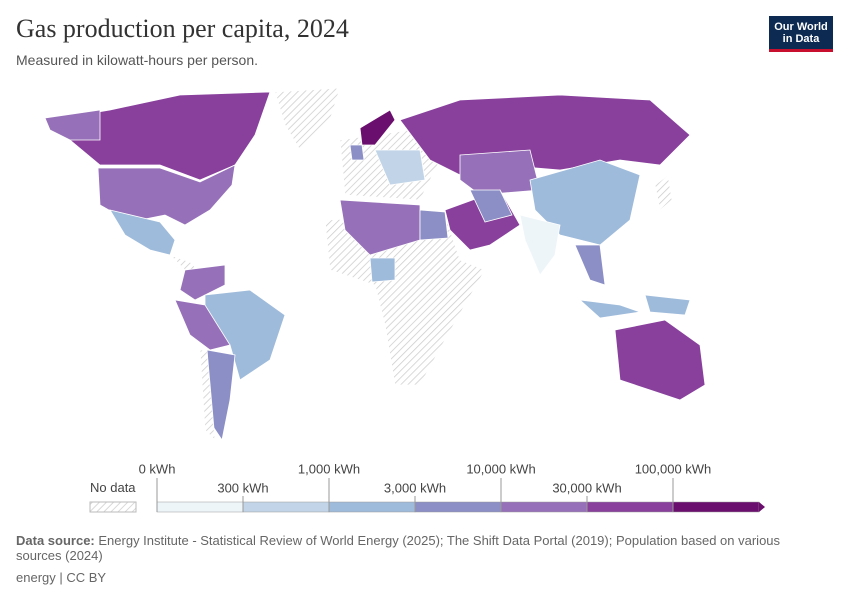  I want to click on legend-tick-label: 1,000 kWh, so click(329, 469).